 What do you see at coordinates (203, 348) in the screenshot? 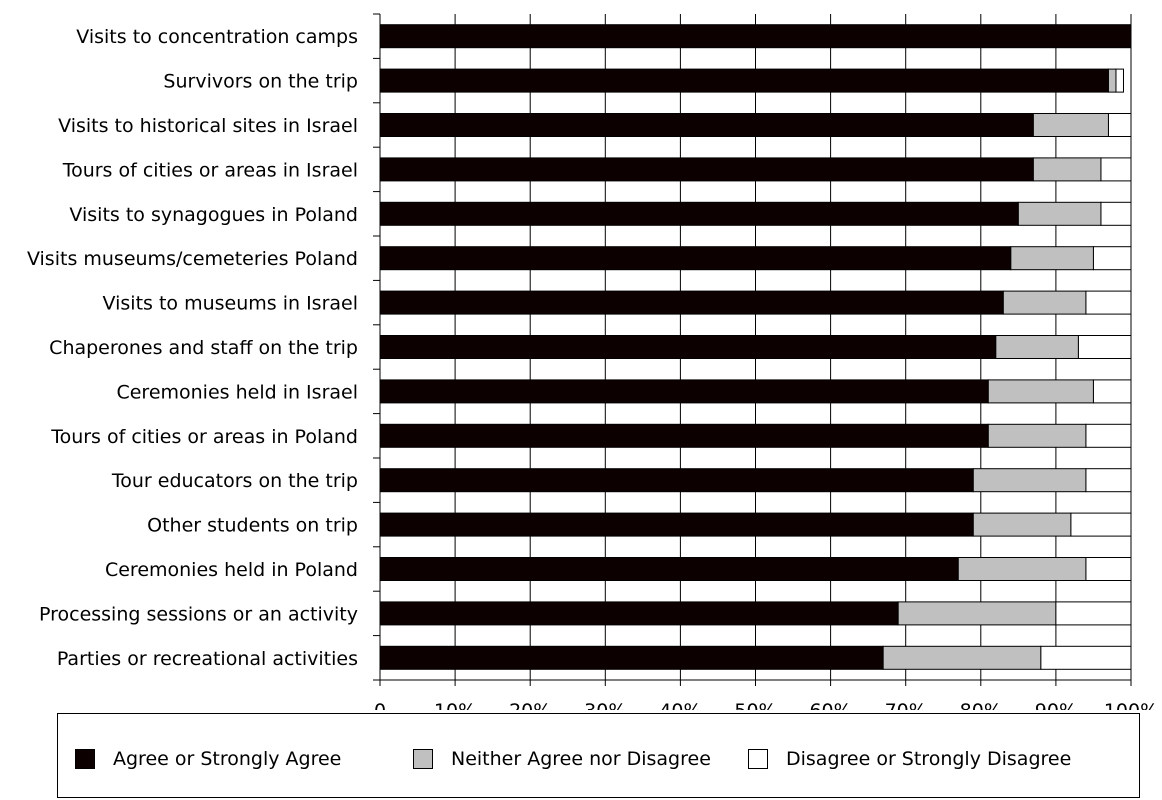
I see `category-label: Chaperones and staff on the trip` at bounding box center [203, 348].